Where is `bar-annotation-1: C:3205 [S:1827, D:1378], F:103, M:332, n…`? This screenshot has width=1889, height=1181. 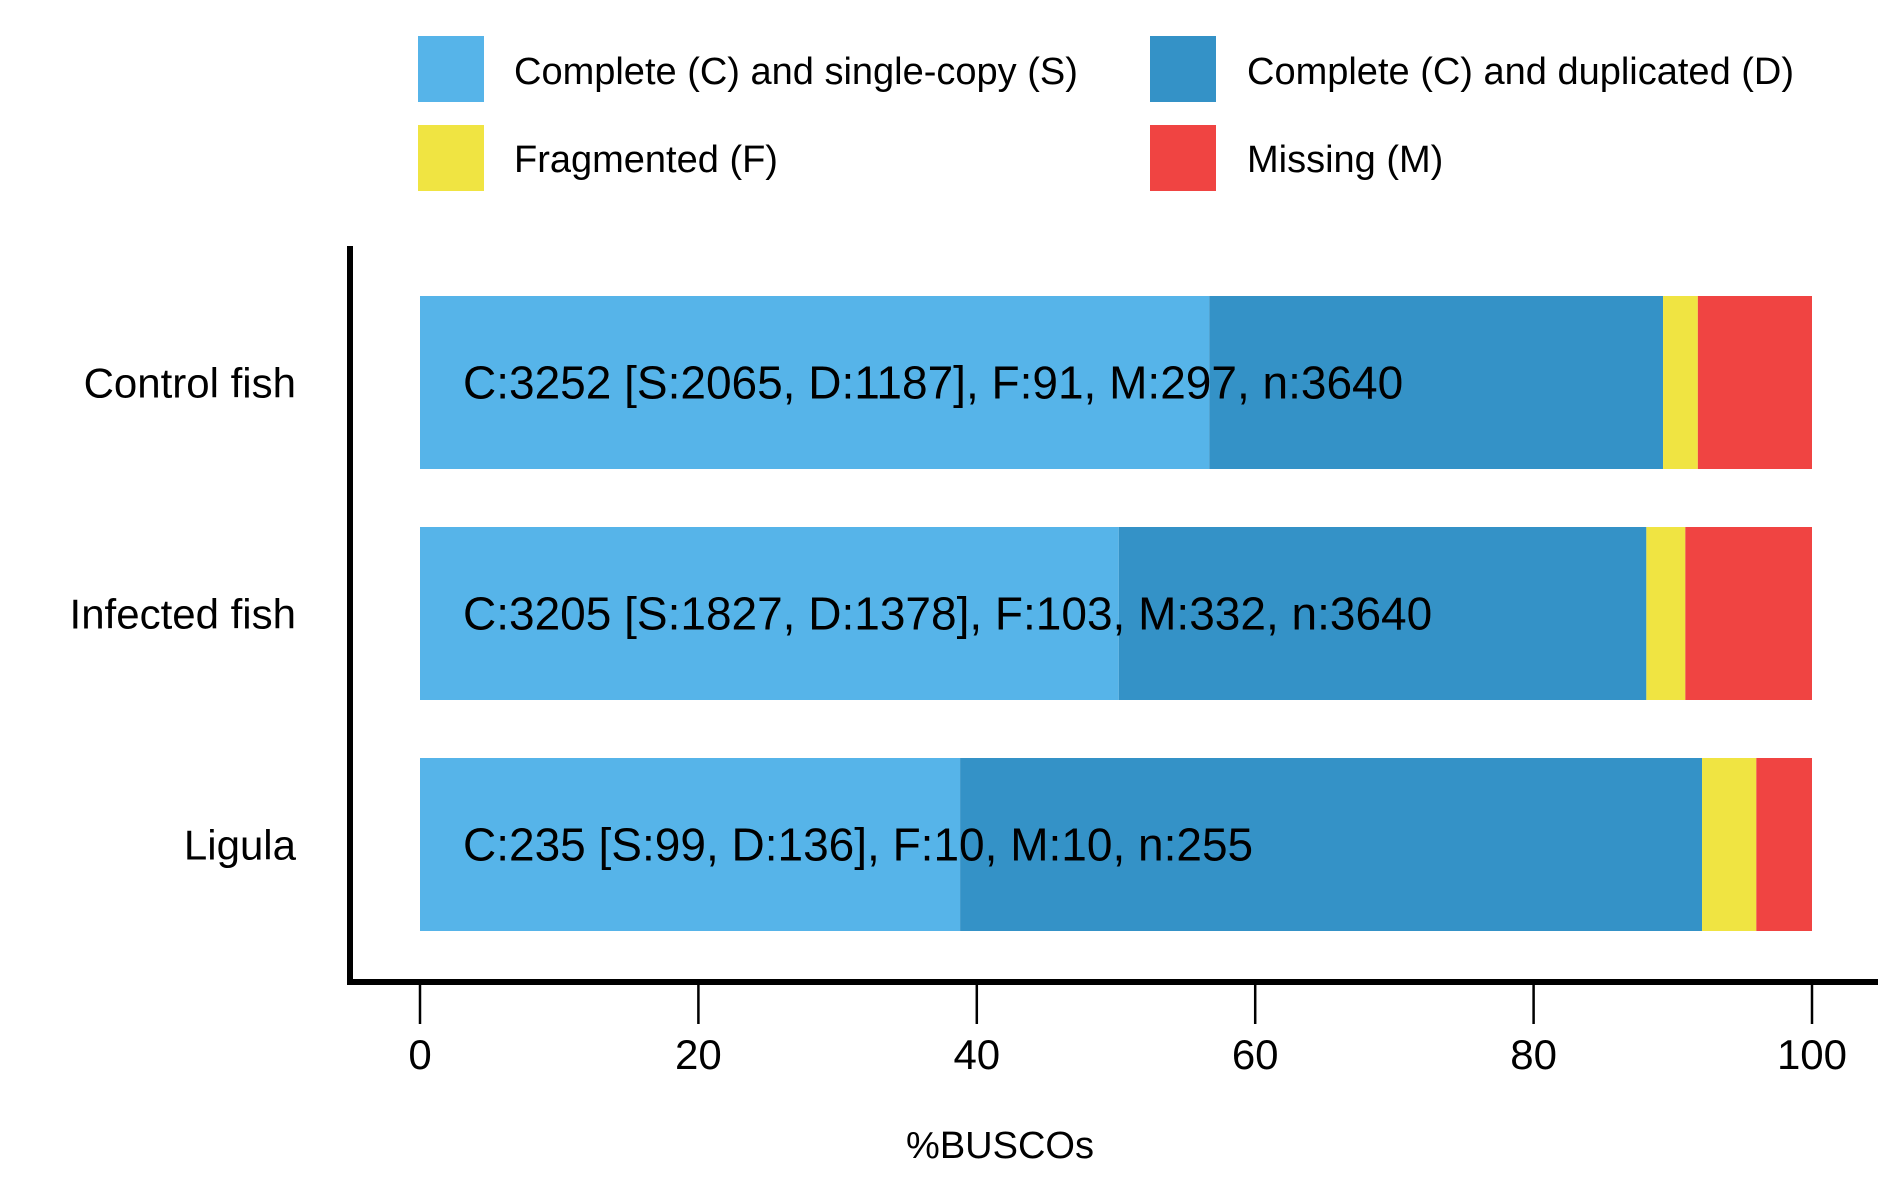
bar-annotation-1: C:3205 [S:1827, D:1378], F:103, M:332, n… is located at coordinates (947, 614).